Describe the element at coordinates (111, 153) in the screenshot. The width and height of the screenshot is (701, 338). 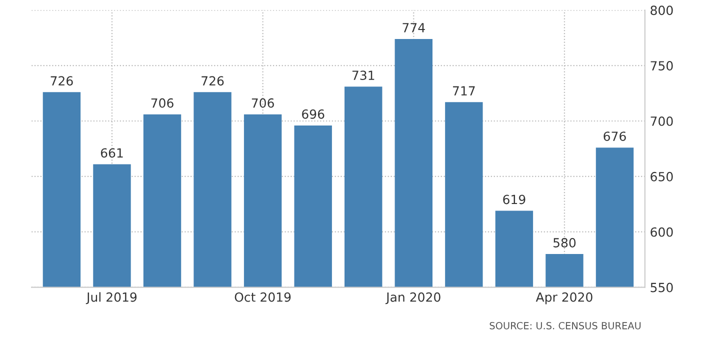
I see `data-label: 661` at that location.